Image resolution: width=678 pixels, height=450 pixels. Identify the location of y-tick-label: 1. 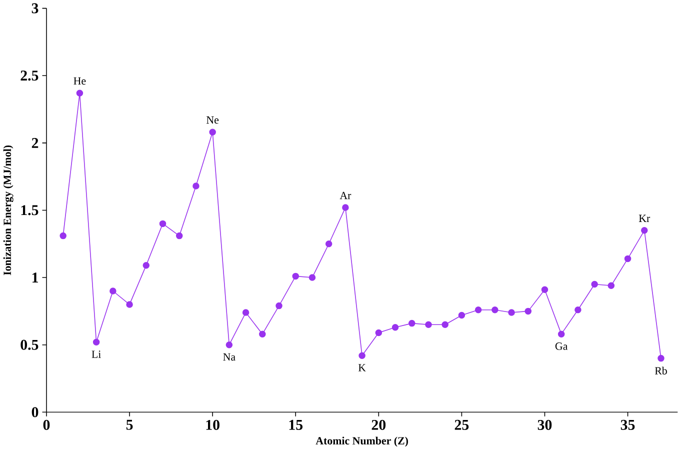
(35, 277).